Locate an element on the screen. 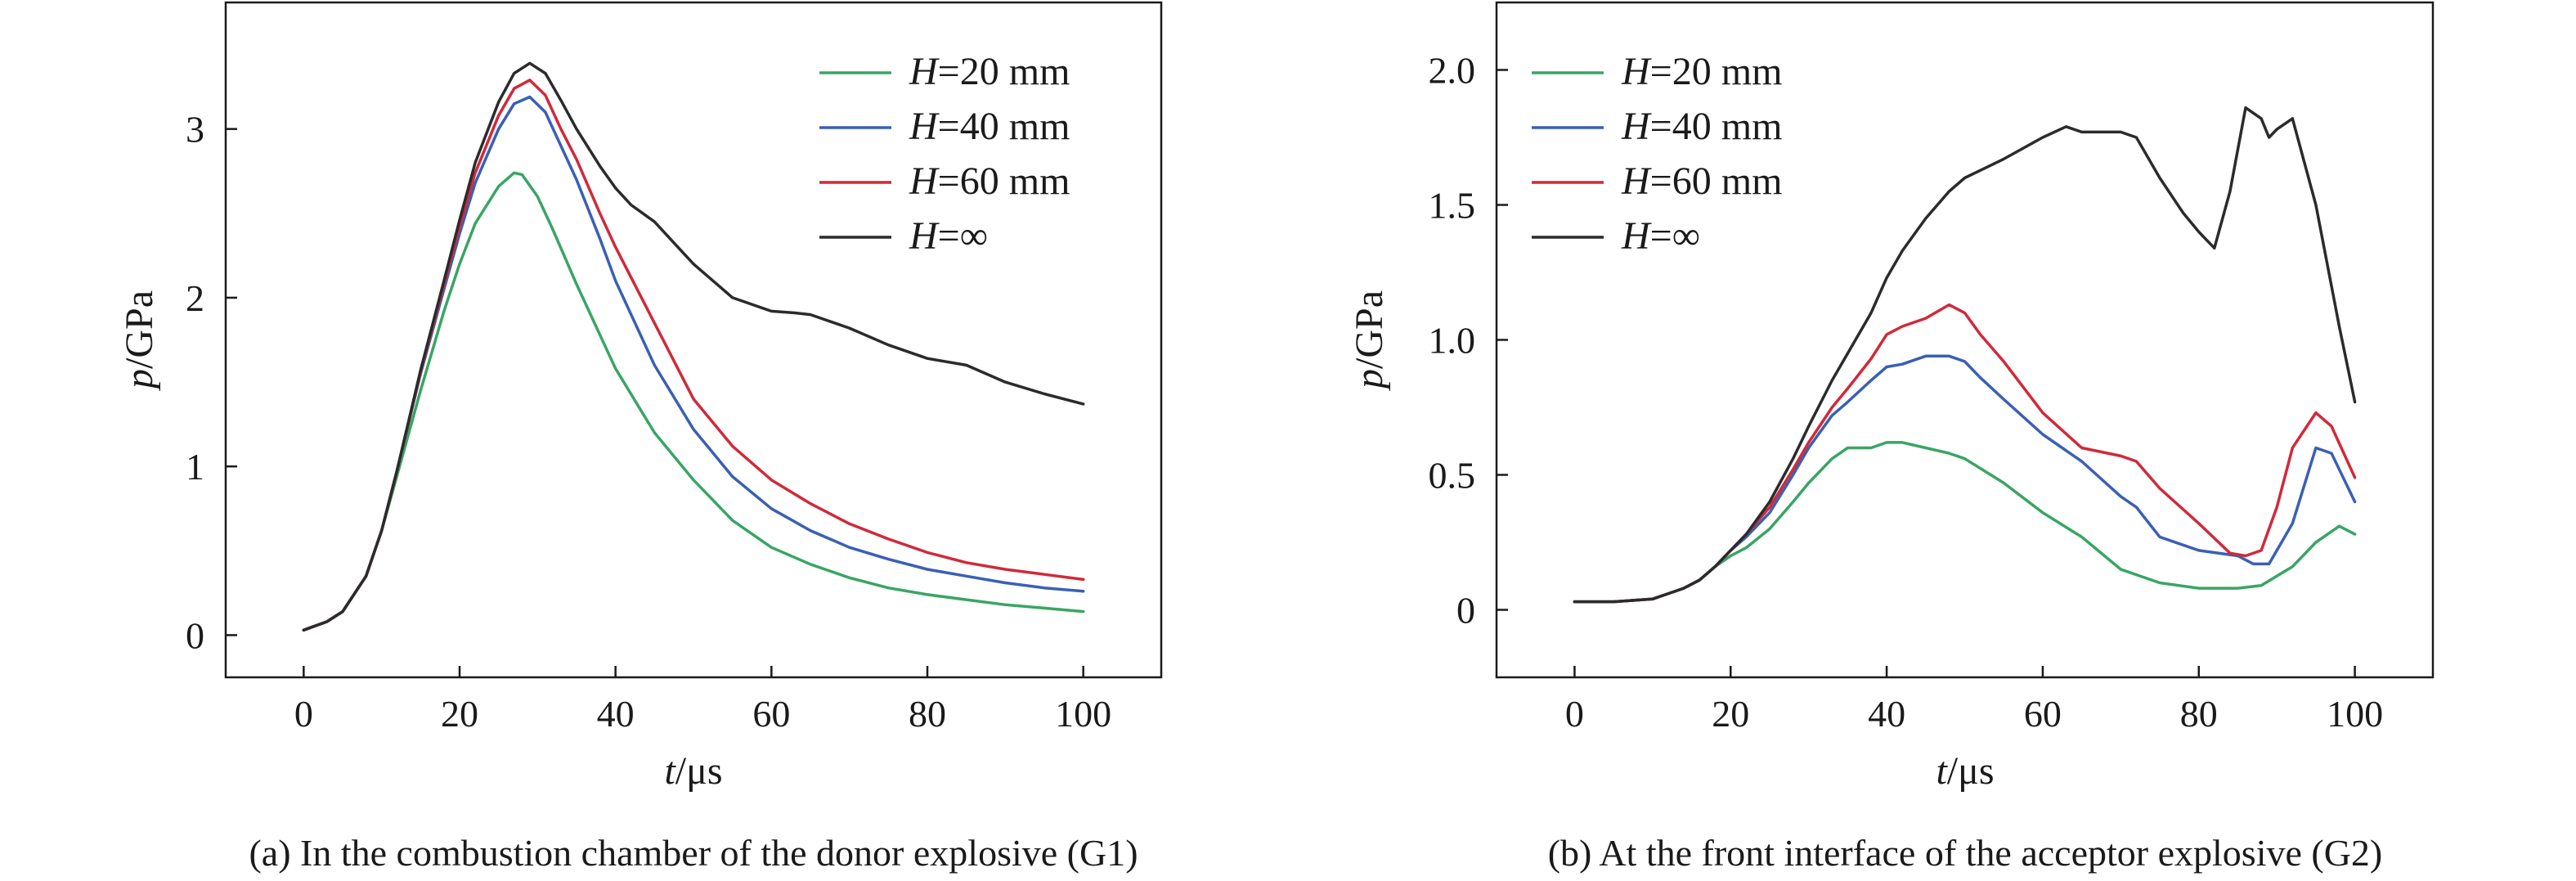  panel-b-y-ticks: 0 0.5 1.0 1.5 2.0 is located at coordinates (1469, 341).